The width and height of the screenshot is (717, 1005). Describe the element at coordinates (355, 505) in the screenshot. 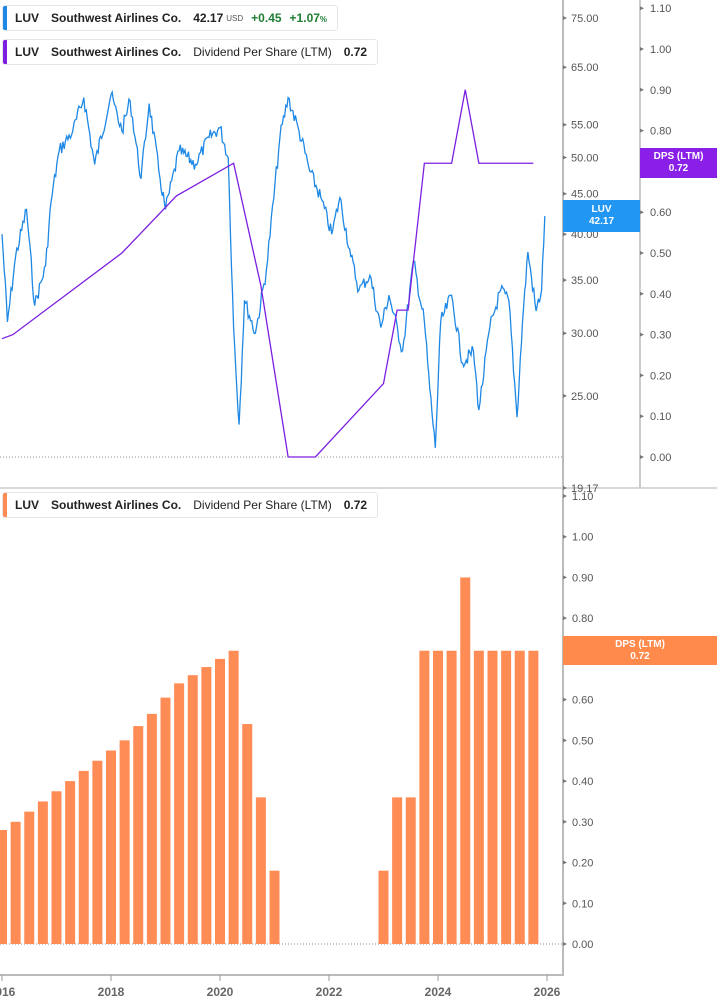

I see `legend-value: 0.72` at that location.